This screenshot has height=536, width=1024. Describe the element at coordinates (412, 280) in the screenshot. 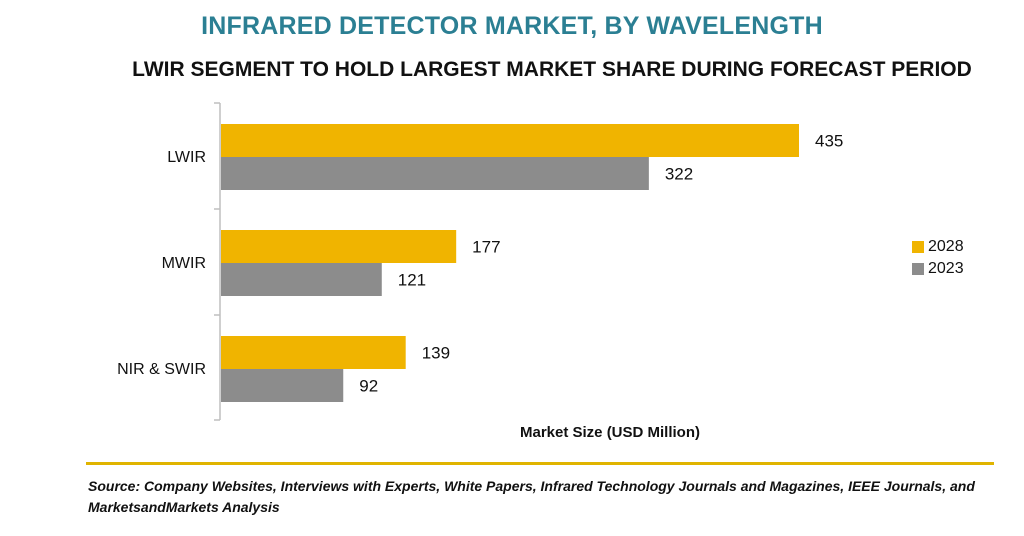

I see `data-label: 121` at that location.